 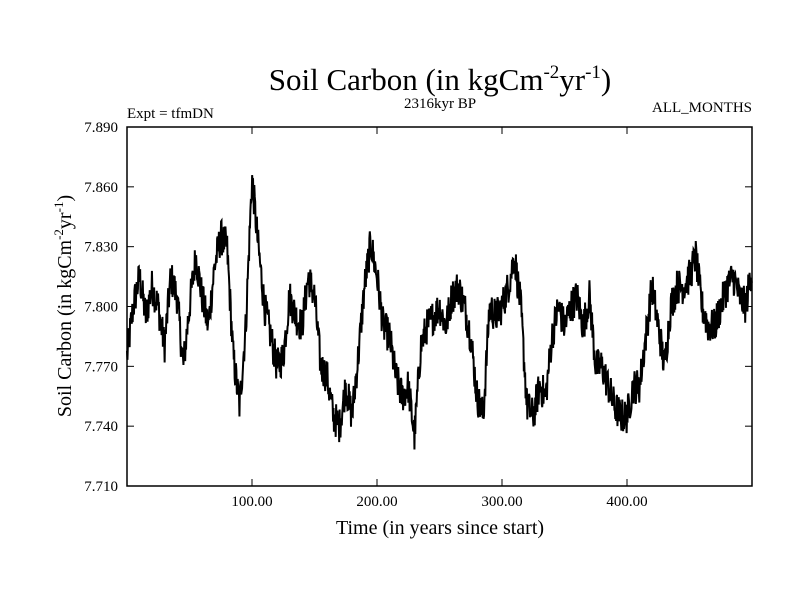 I want to click on x-axis-label: Time (in years since start), so click(x=440, y=528).